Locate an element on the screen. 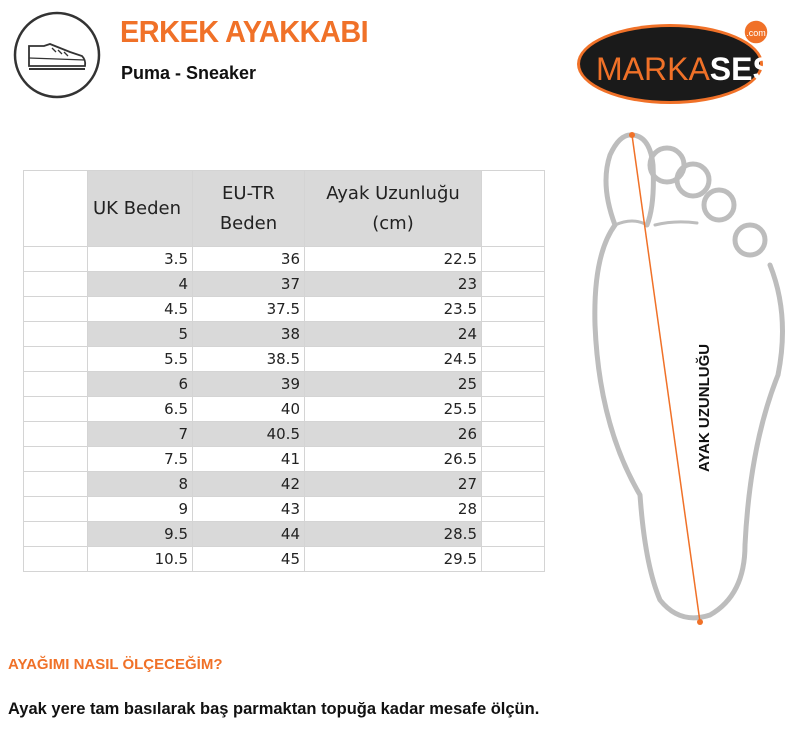 The width and height of the screenshot is (800, 741). table-row: 9 43 28 is located at coordinates (284, 509).